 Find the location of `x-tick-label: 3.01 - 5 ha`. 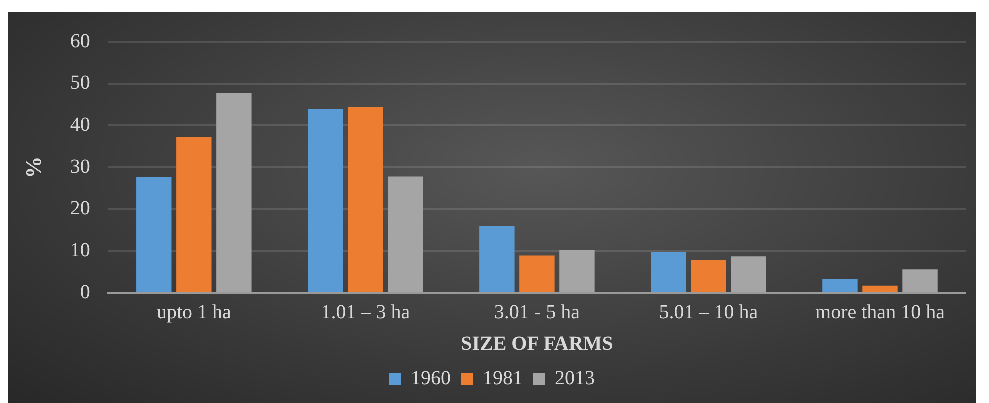

x-tick-label: 3.01 - 5 ha is located at coordinates (537, 312).